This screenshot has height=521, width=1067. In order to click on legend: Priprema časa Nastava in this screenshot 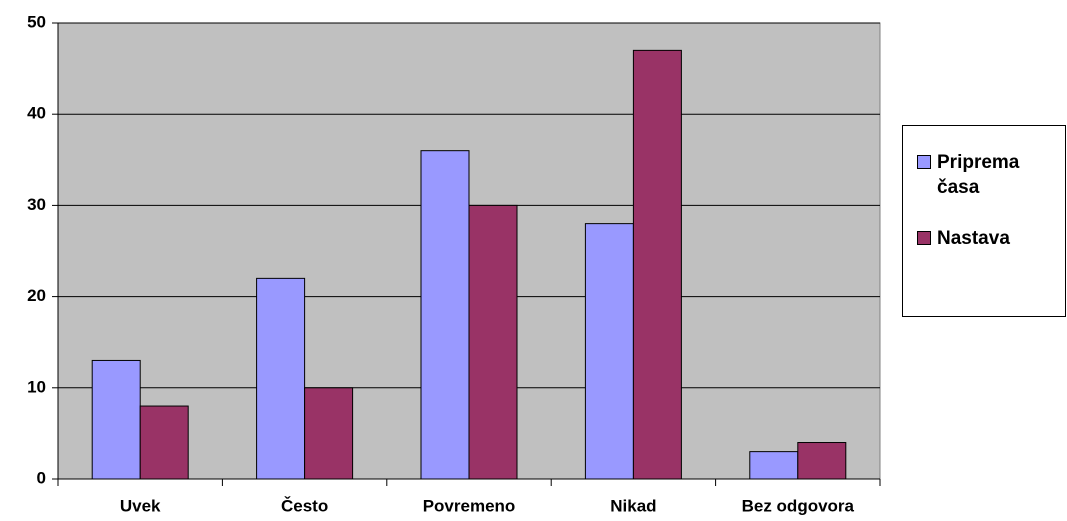, I will do `click(984, 221)`.